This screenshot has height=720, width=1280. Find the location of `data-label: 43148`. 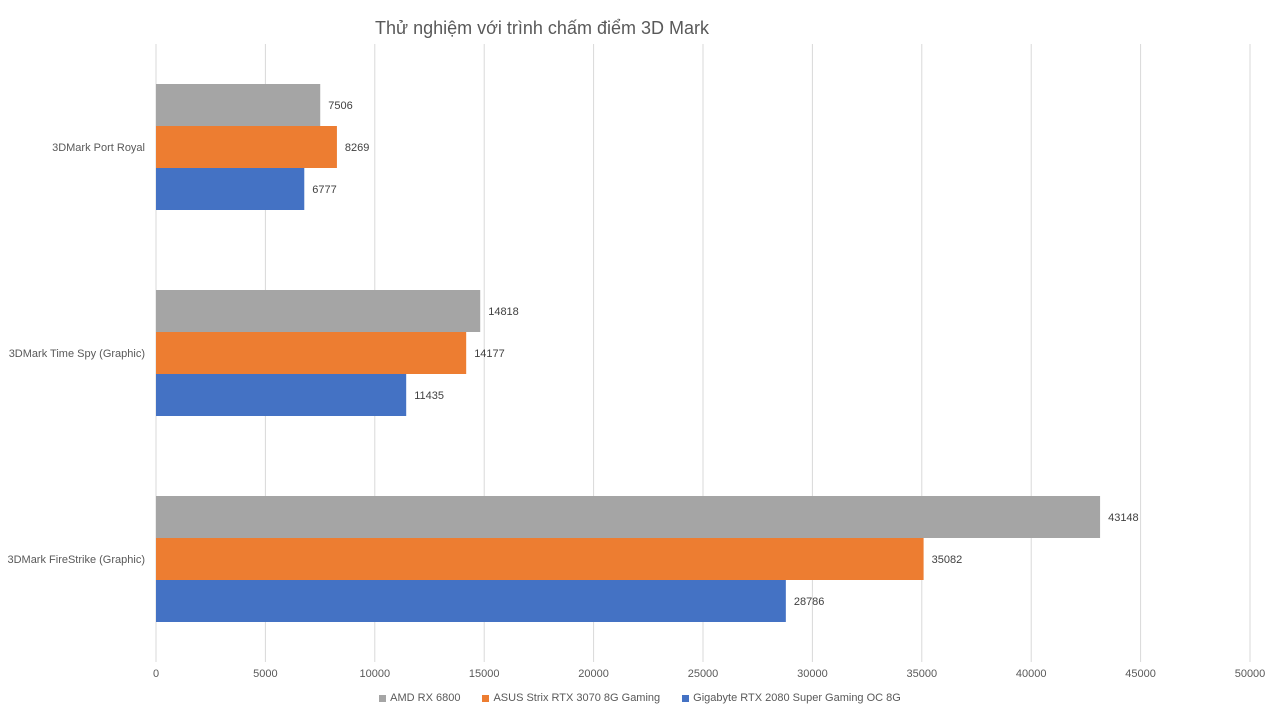

data-label: 43148 is located at coordinates (1123, 518).